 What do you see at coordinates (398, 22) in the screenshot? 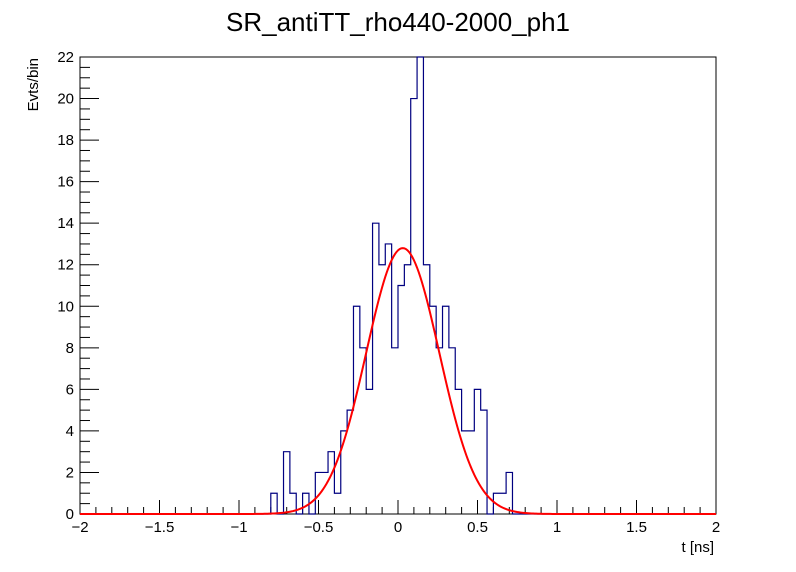
I see `chart-title: SR_antiTT_rho440-2000_ph1` at bounding box center [398, 22].